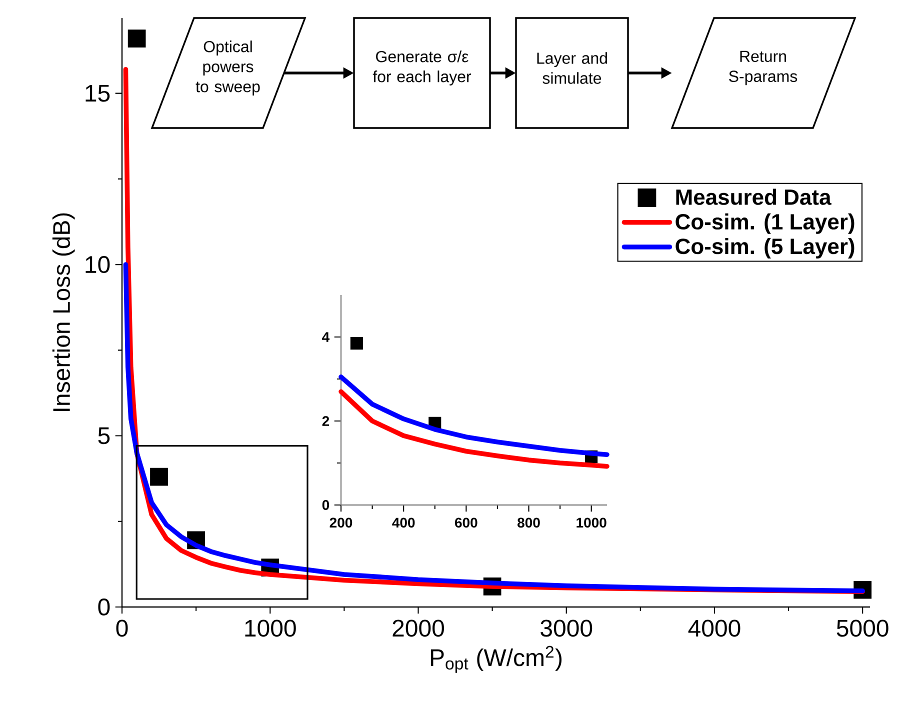 The image size is (918, 721). I want to click on y-tick-label: 10, so click(98, 265).